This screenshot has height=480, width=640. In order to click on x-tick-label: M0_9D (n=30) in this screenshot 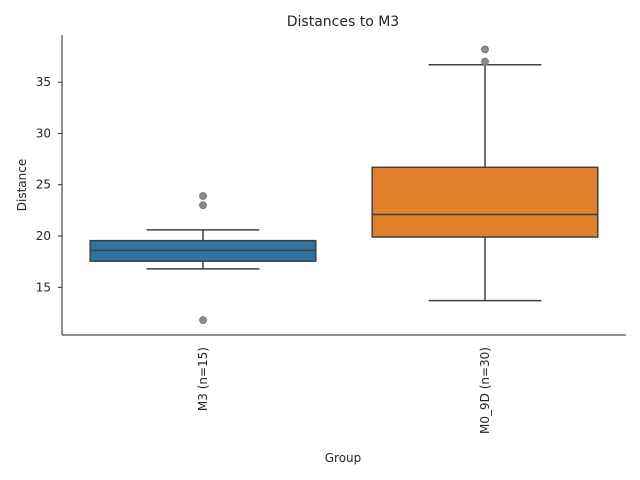, I will do `click(485, 390)`.